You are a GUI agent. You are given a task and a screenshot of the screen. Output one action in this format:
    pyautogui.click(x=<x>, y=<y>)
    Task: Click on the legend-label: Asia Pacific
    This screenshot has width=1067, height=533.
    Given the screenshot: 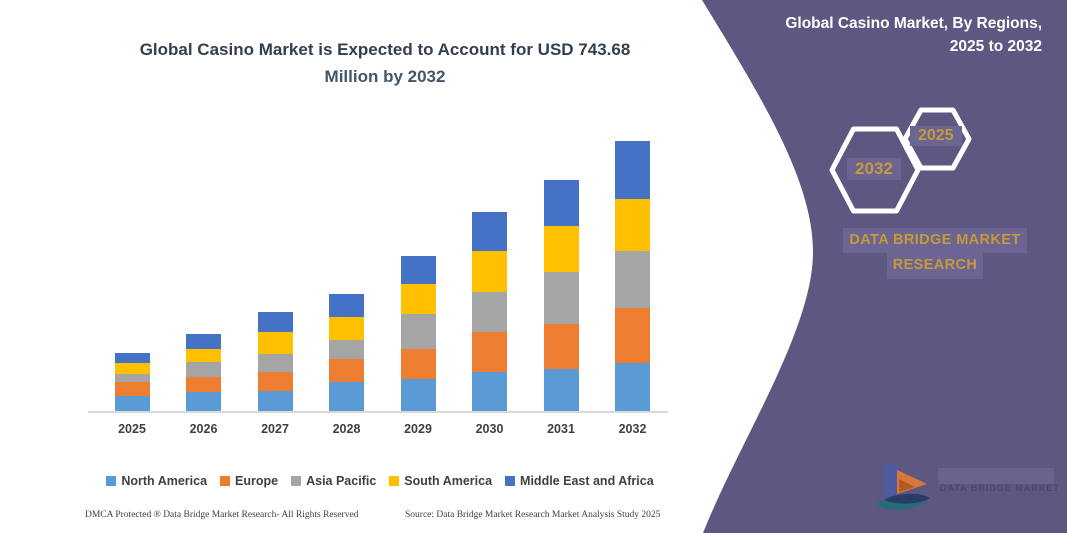 What is the action you would take?
    pyautogui.click(x=341, y=481)
    